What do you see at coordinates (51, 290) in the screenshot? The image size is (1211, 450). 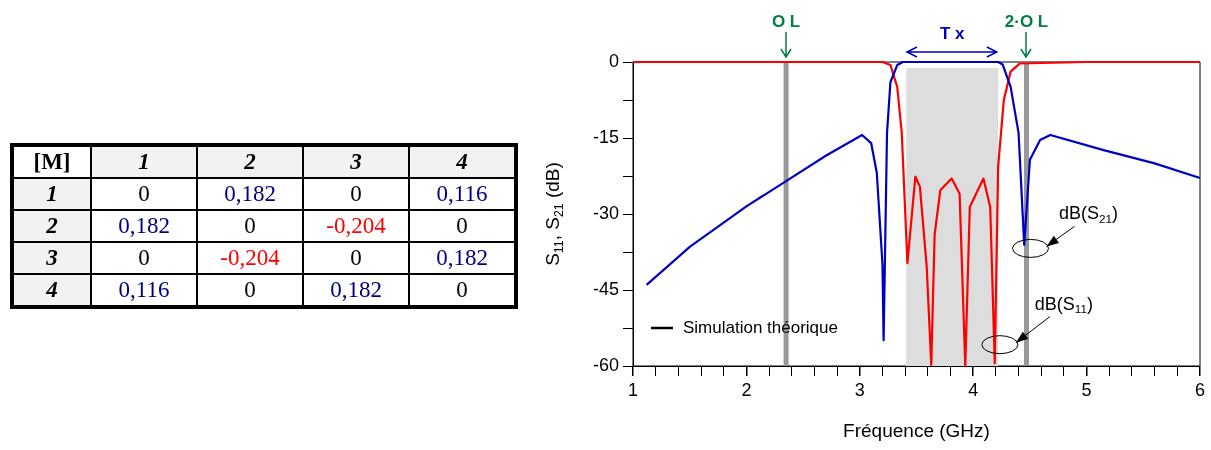 I see `y-tick-label: 4` at bounding box center [51, 290].